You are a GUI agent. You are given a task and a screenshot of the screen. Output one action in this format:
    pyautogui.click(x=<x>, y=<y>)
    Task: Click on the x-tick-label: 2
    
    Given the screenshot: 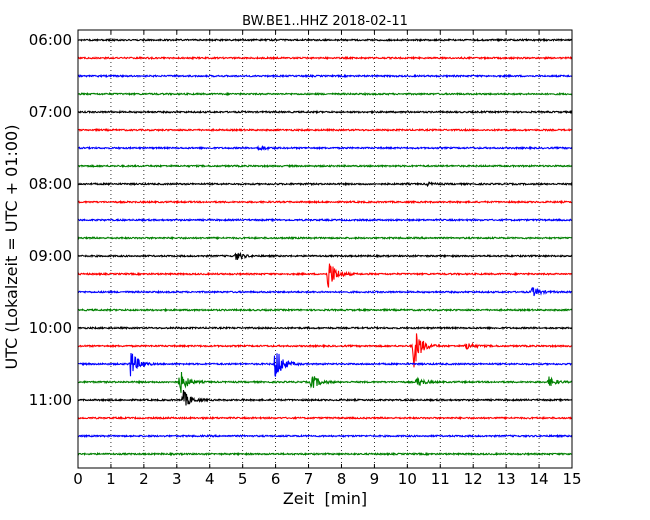 What is the action you would take?
    pyautogui.click(x=144, y=479)
    